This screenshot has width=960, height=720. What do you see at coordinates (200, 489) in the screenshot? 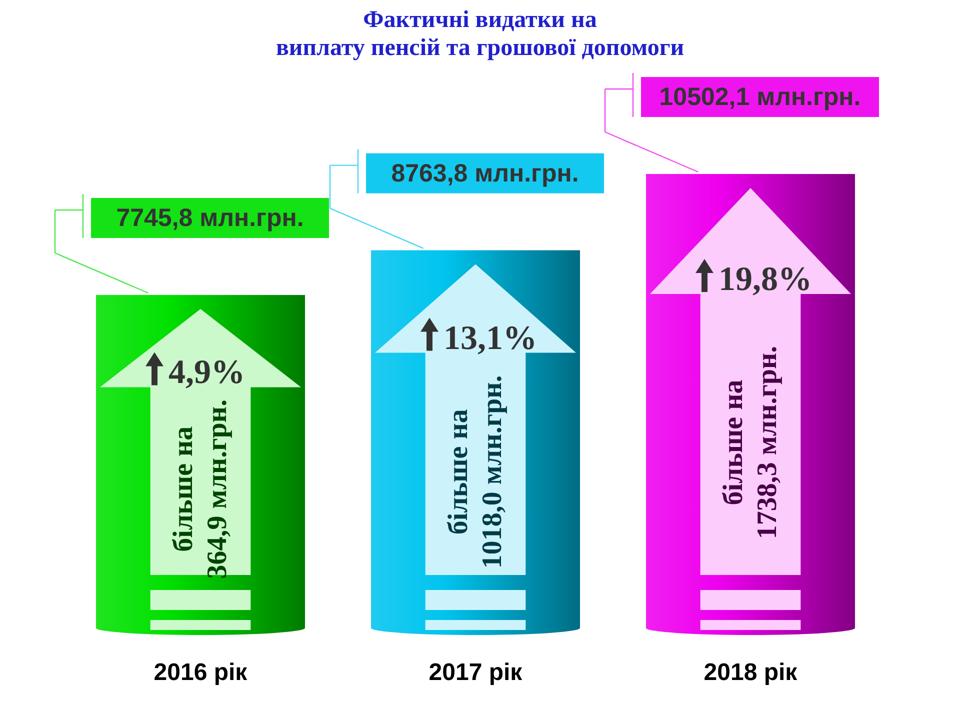
I see `annotation: більше на 364,9 млн.грн.` at bounding box center [200, 489].